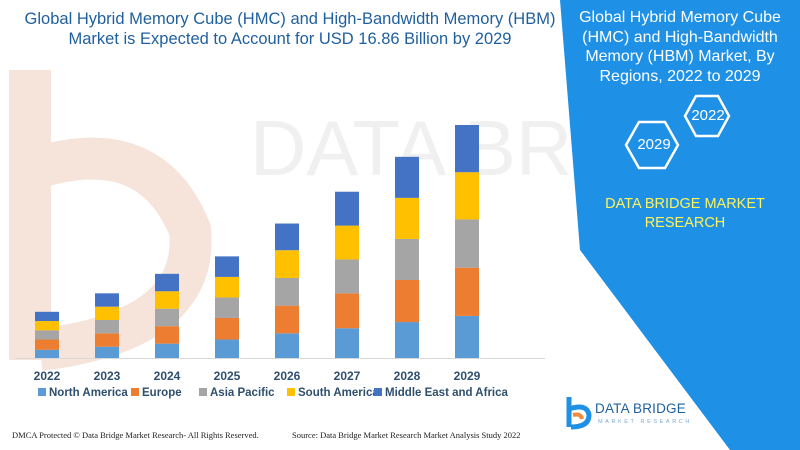 The image size is (800, 450). I want to click on hexagon-2029-icon, so click(652, 145).